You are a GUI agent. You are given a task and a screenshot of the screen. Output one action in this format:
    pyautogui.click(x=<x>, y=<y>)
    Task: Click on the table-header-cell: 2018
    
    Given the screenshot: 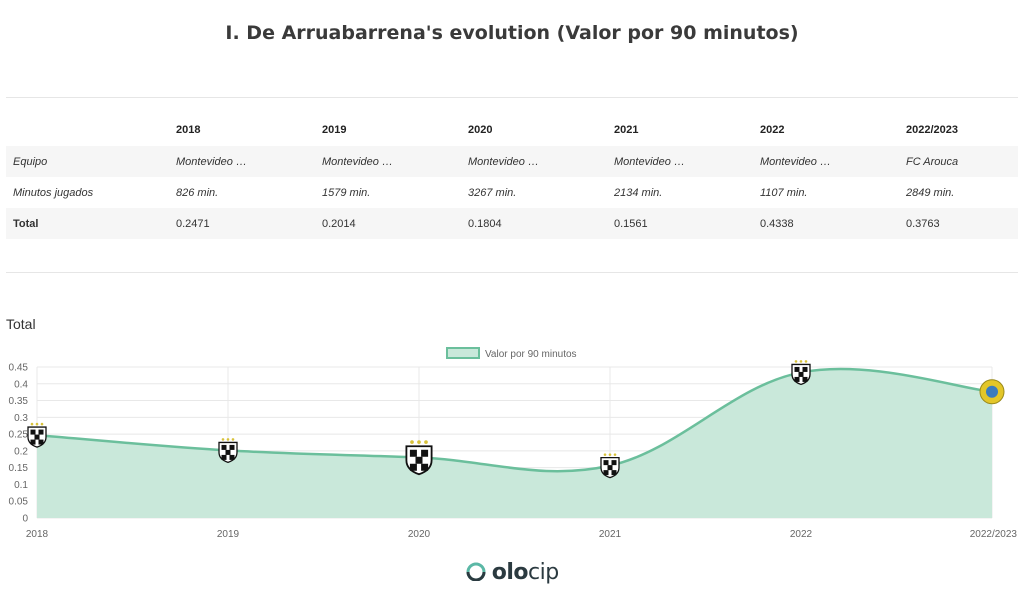 What is the action you would take?
    pyautogui.click(x=188, y=130)
    